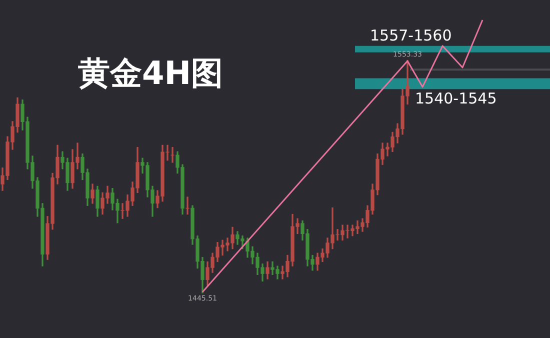 This screenshot has width=550, height=338. What do you see at coordinates (151, 73) in the screenshot?
I see `chart-title: 黄金4H图` at bounding box center [151, 73].